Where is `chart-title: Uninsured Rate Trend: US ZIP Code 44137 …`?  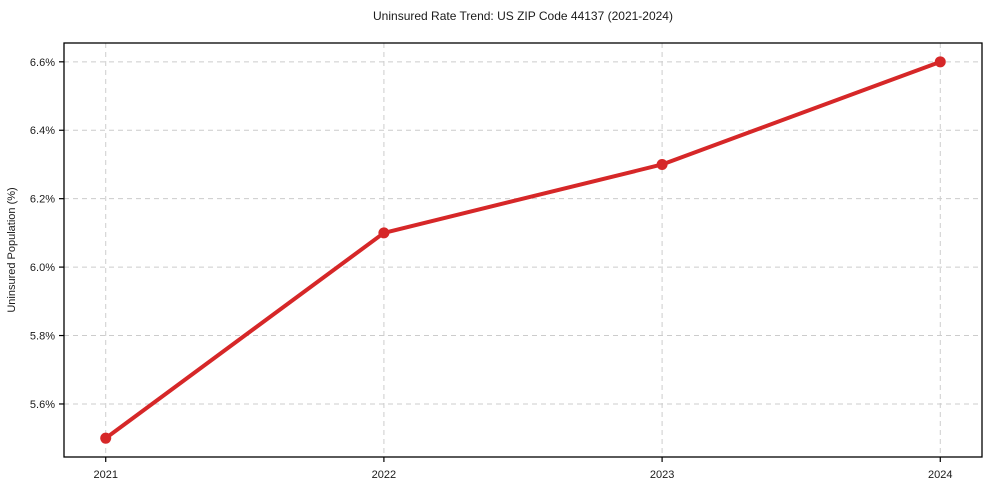 chart-title: Uninsured Rate Trend: US ZIP Code 44137 … is located at coordinates (523, 16).